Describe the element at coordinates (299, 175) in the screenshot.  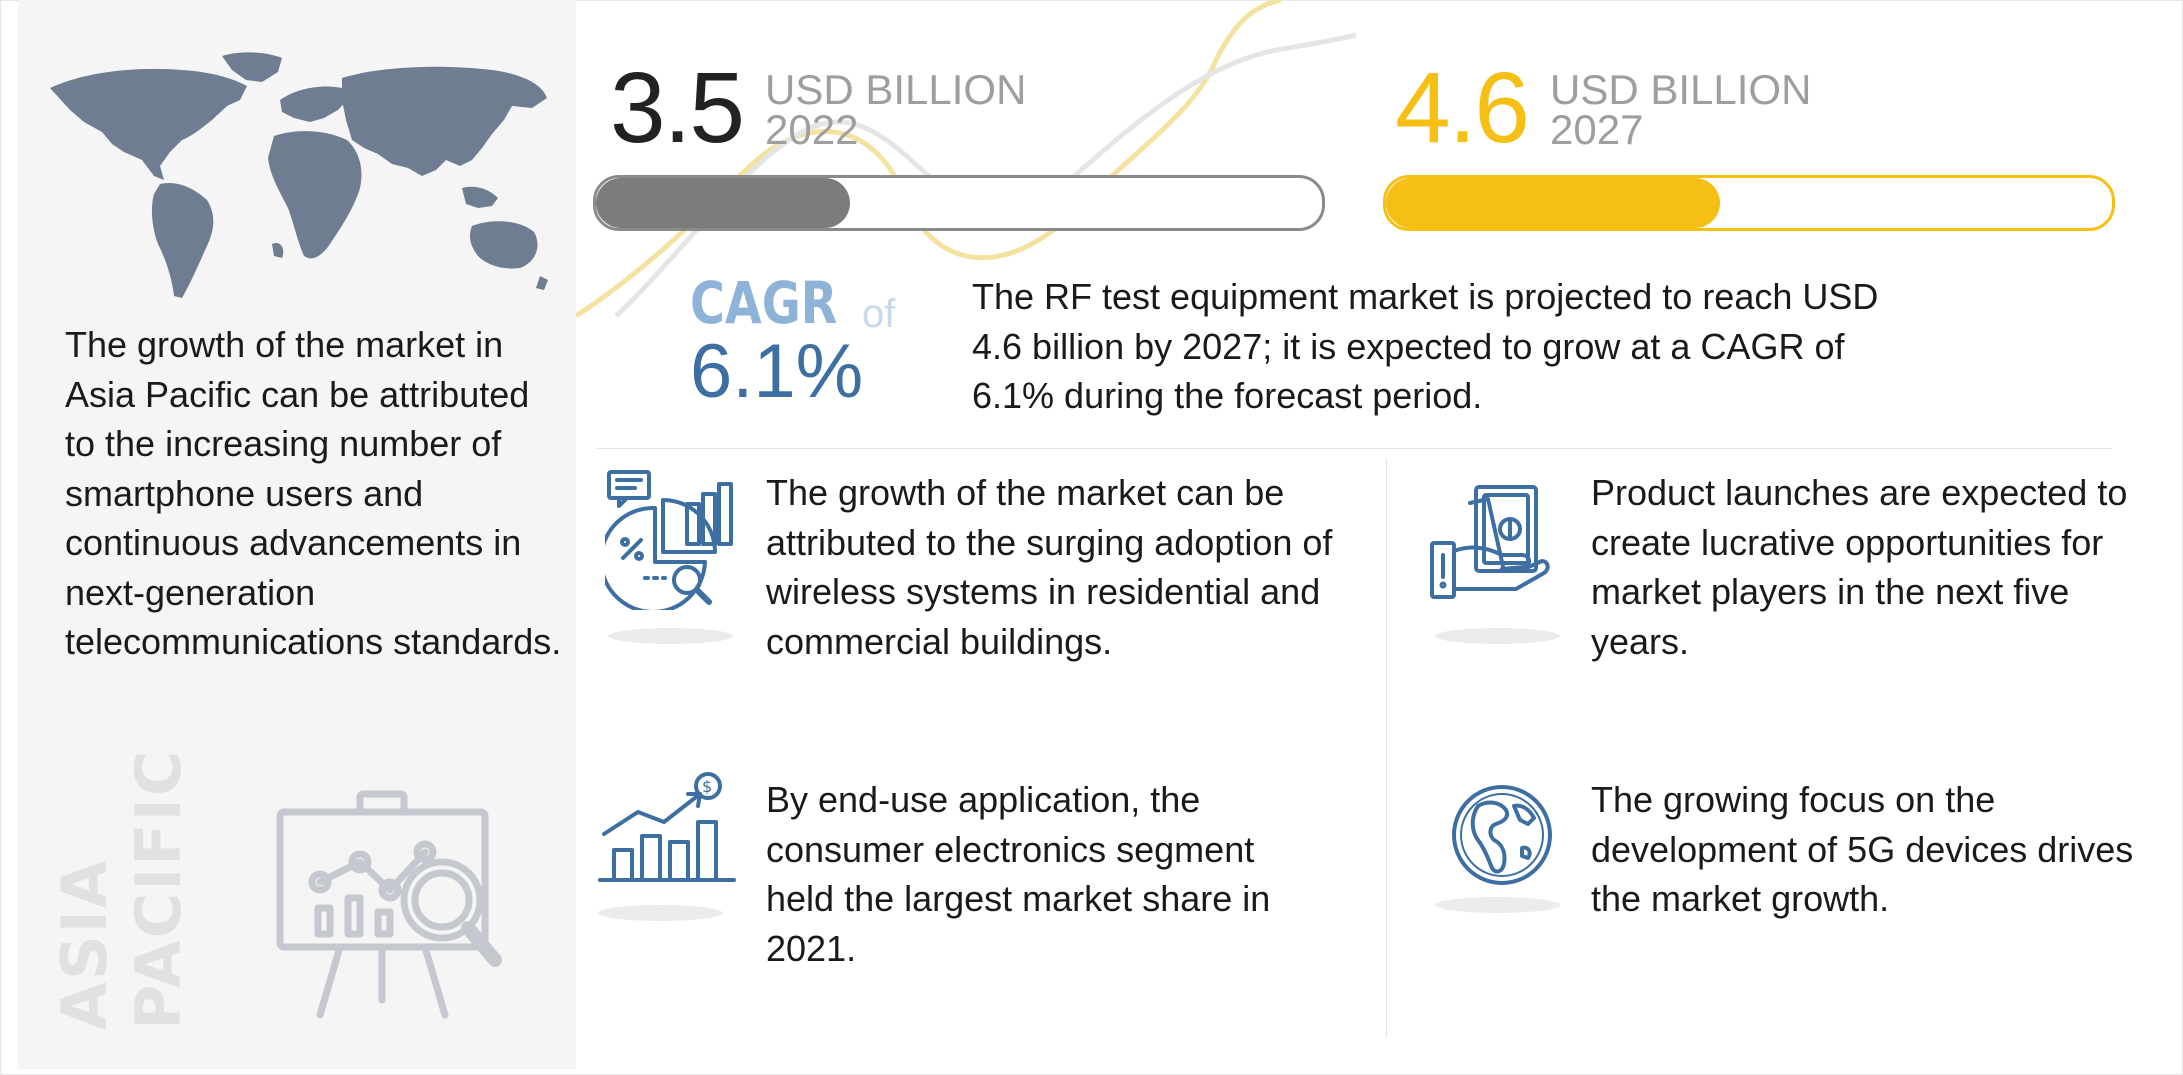
I see `world-map-icon` at that location.